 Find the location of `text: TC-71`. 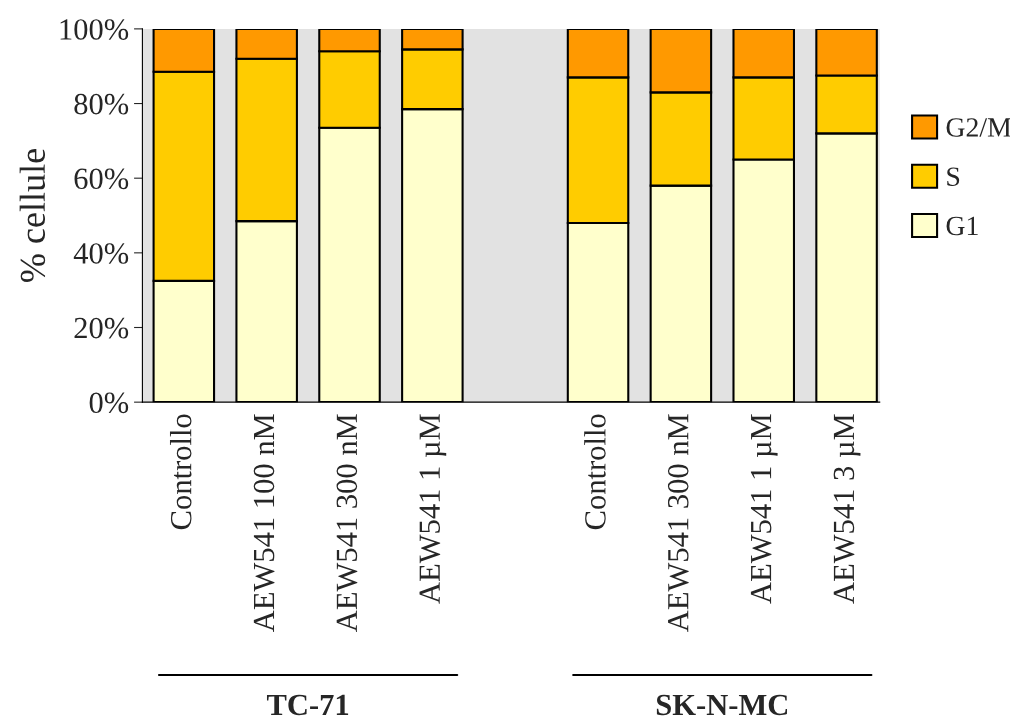

text: TC-71 is located at coordinates (307, 705).